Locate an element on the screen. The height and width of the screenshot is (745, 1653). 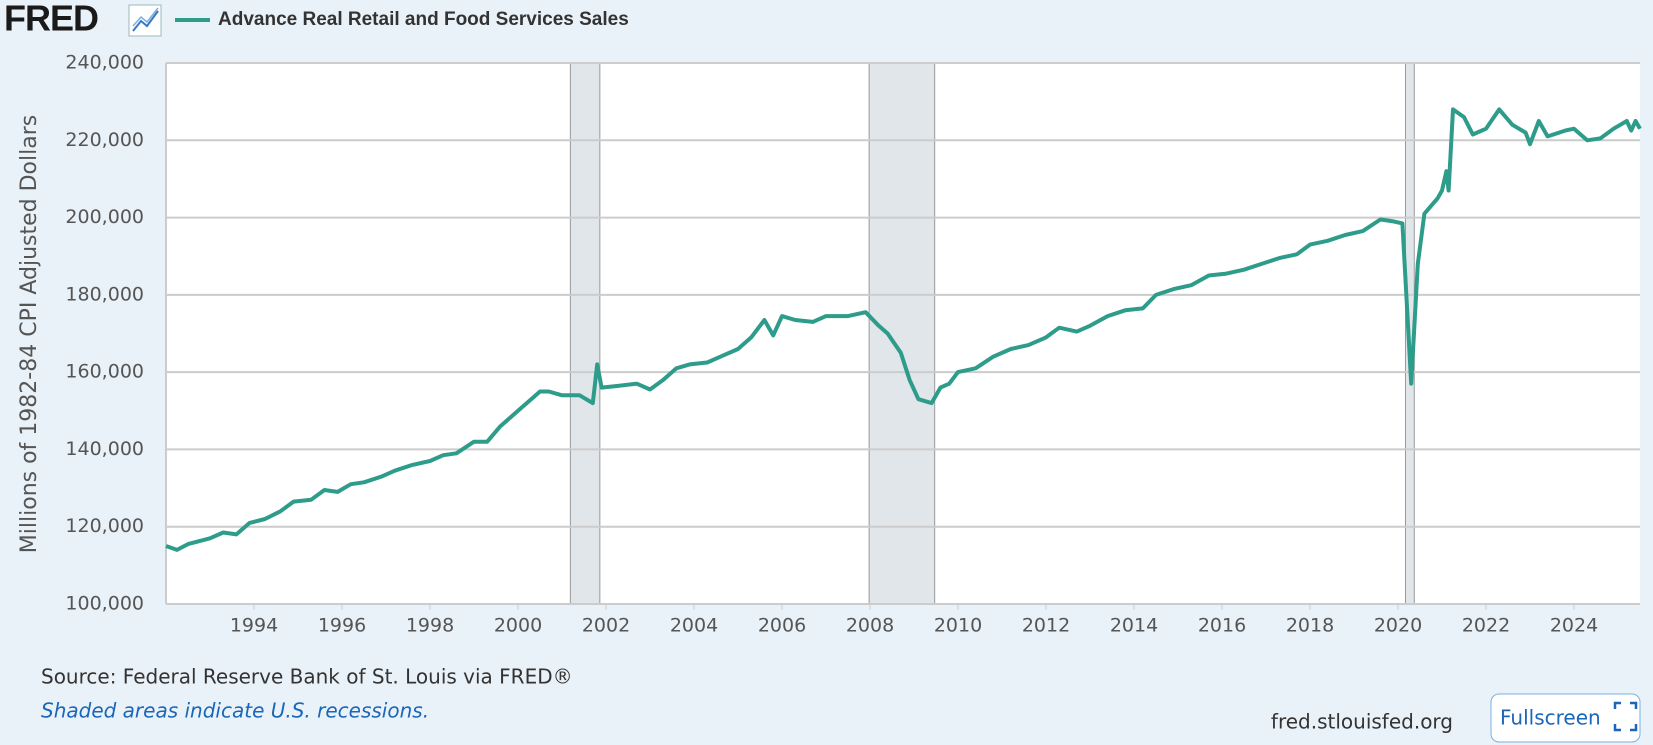
logo-icon is located at coordinates (145, 20).